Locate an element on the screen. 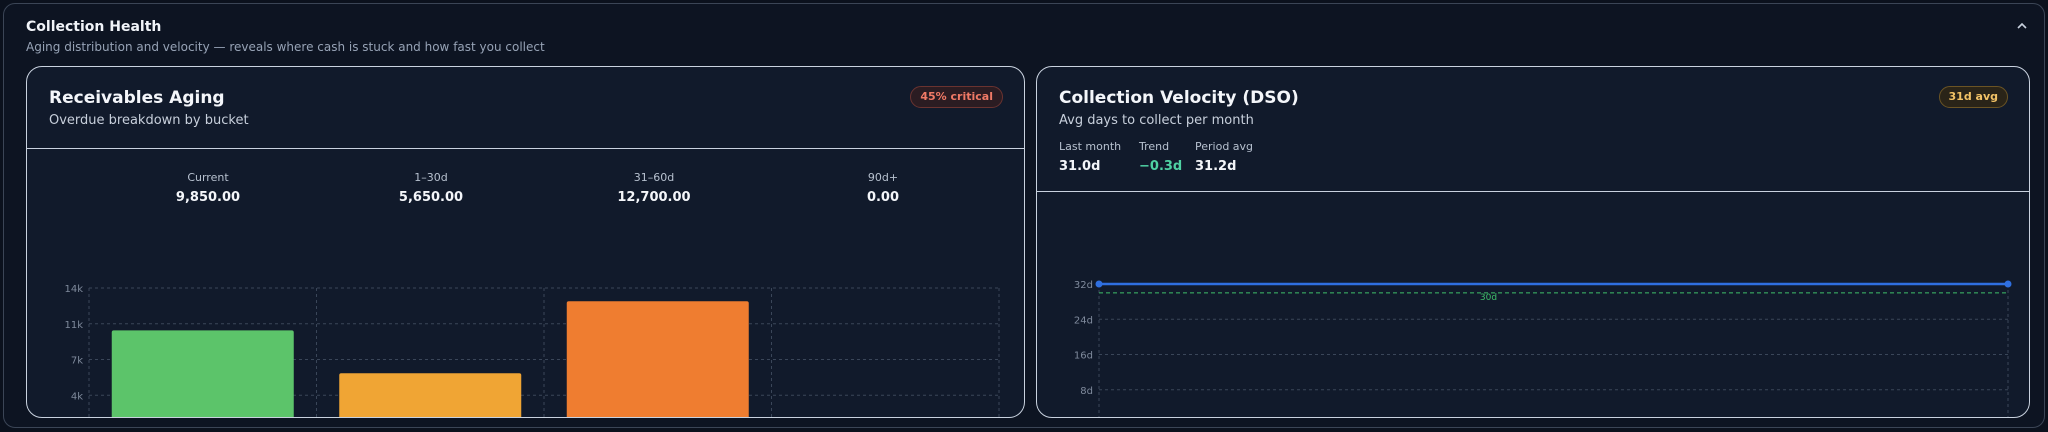  bucket-stat-label: 90d+ is located at coordinates (883, 177).